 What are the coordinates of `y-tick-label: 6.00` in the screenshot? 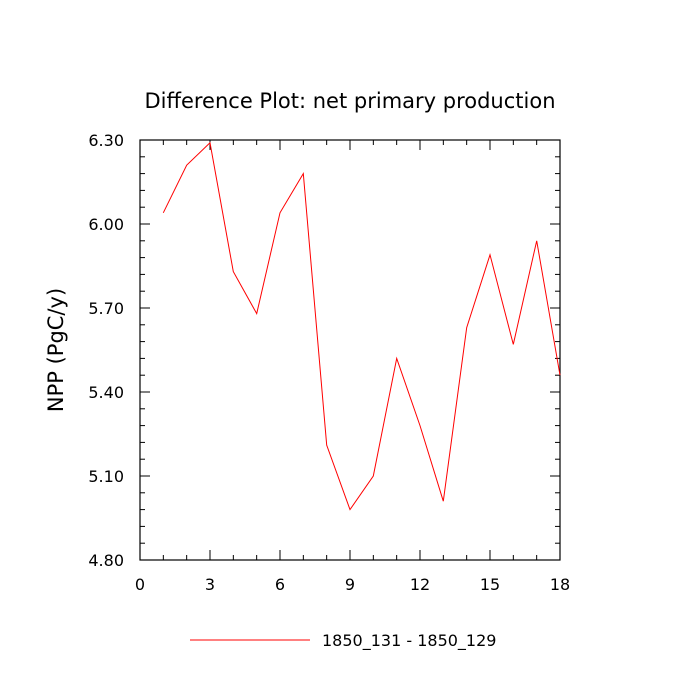 It's located at (106, 224).